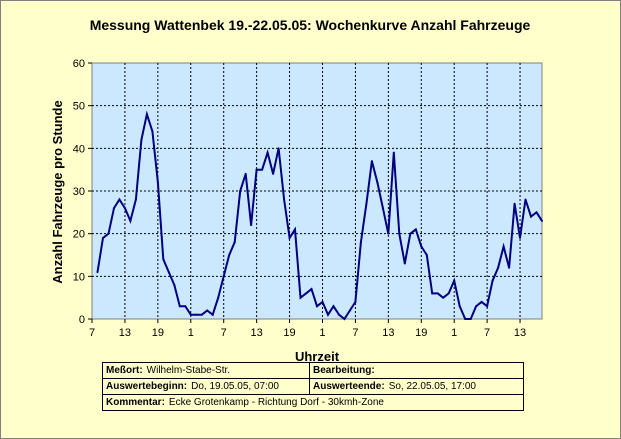 Image resolution: width=621 pixels, height=439 pixels. I want to click on kommentar-label: Kommentar:, so click(135, 402).